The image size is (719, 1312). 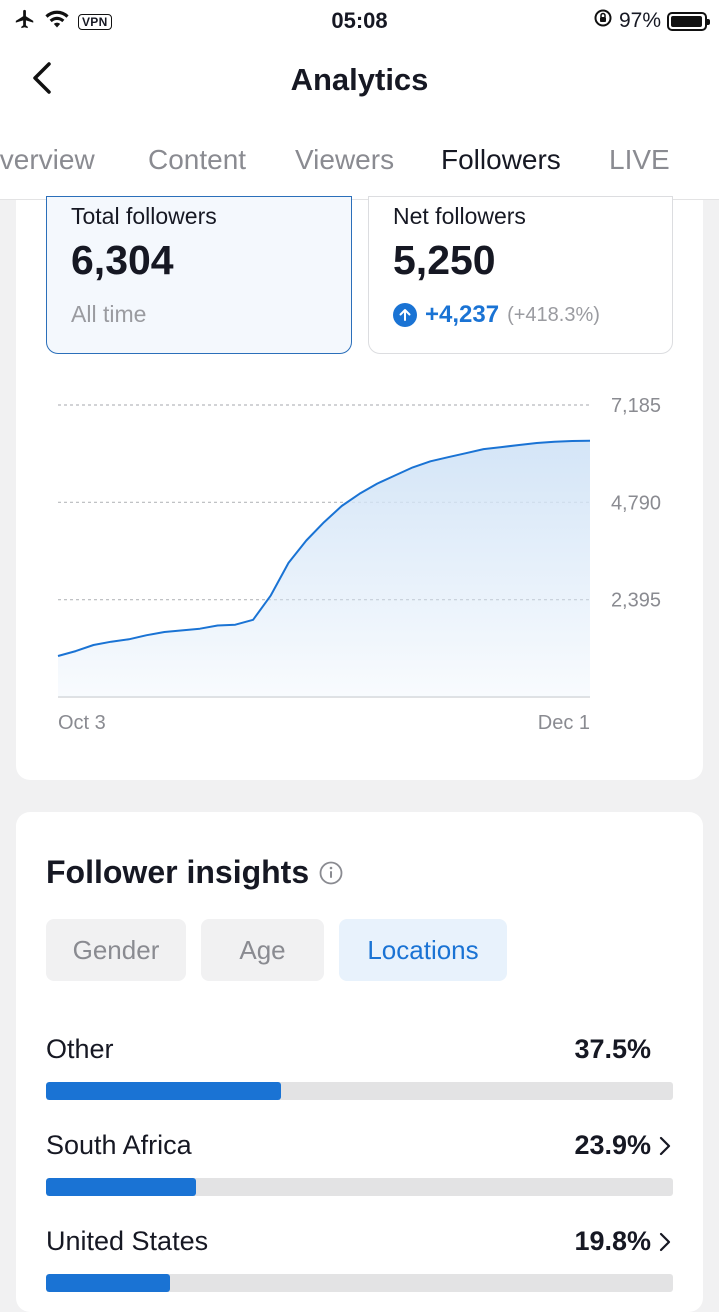 What do you see at coordinates (95, 21) in the screenshot?
I see `vpn-badge: VPN` at bounding box center [95, 21].